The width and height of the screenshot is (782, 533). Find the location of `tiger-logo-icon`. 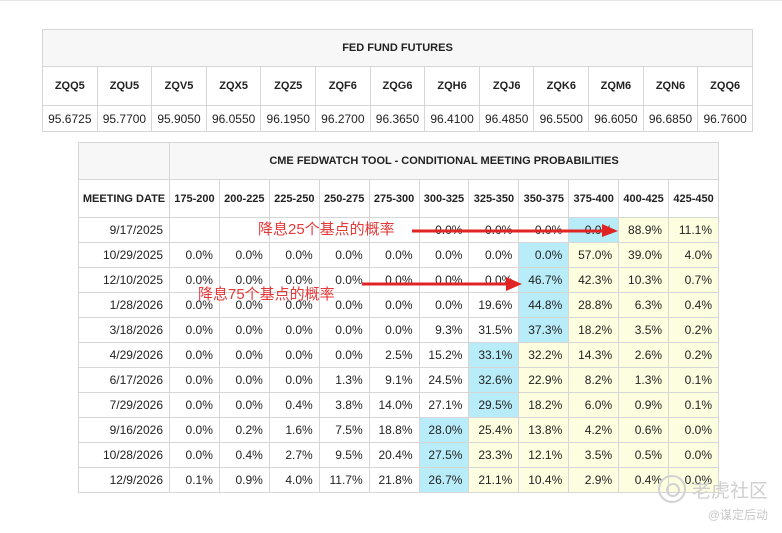

tiger-logo-icon is located at coordinates (671, 489).